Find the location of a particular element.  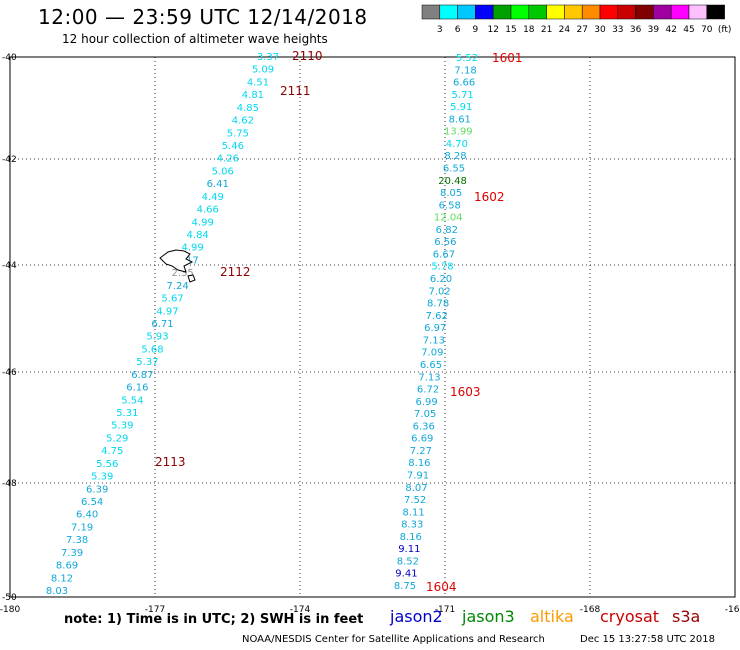

wave-height-west: 7.19 is located at coordinates (82, 527).